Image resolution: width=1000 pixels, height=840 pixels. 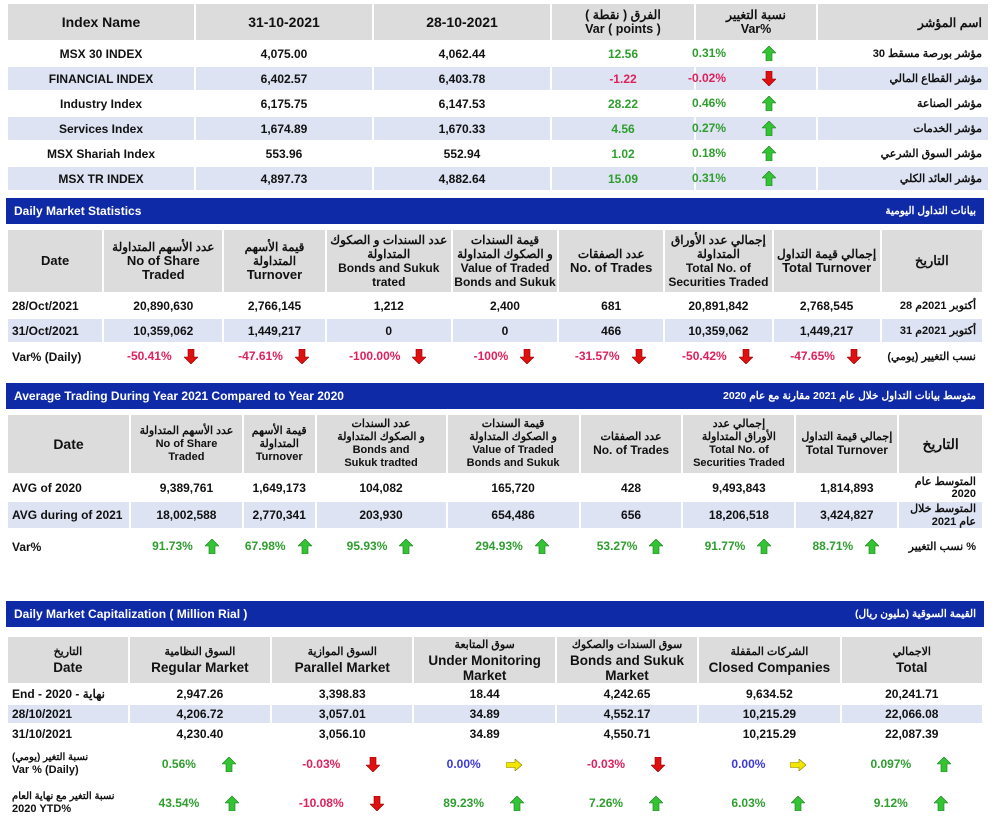 I want to click on avg_stats-var-value: 91.73%, so click(x=172, y=546).